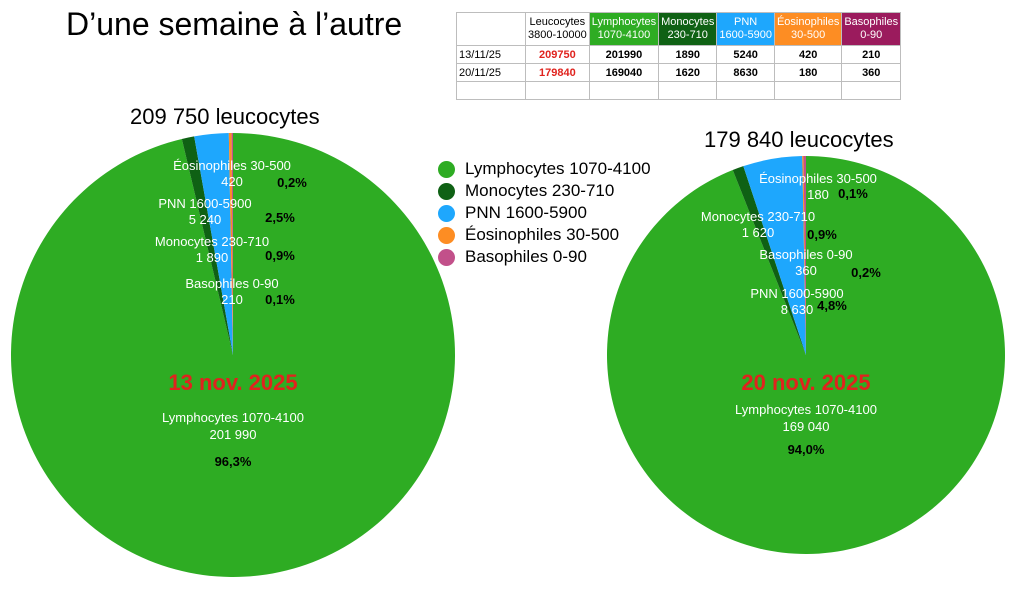 The image size is (1019, 598). What do you see at coordinates (806, 426) in the screenshot?
I see `slice-value-label: 169 040` at bounding box center [806, 426].